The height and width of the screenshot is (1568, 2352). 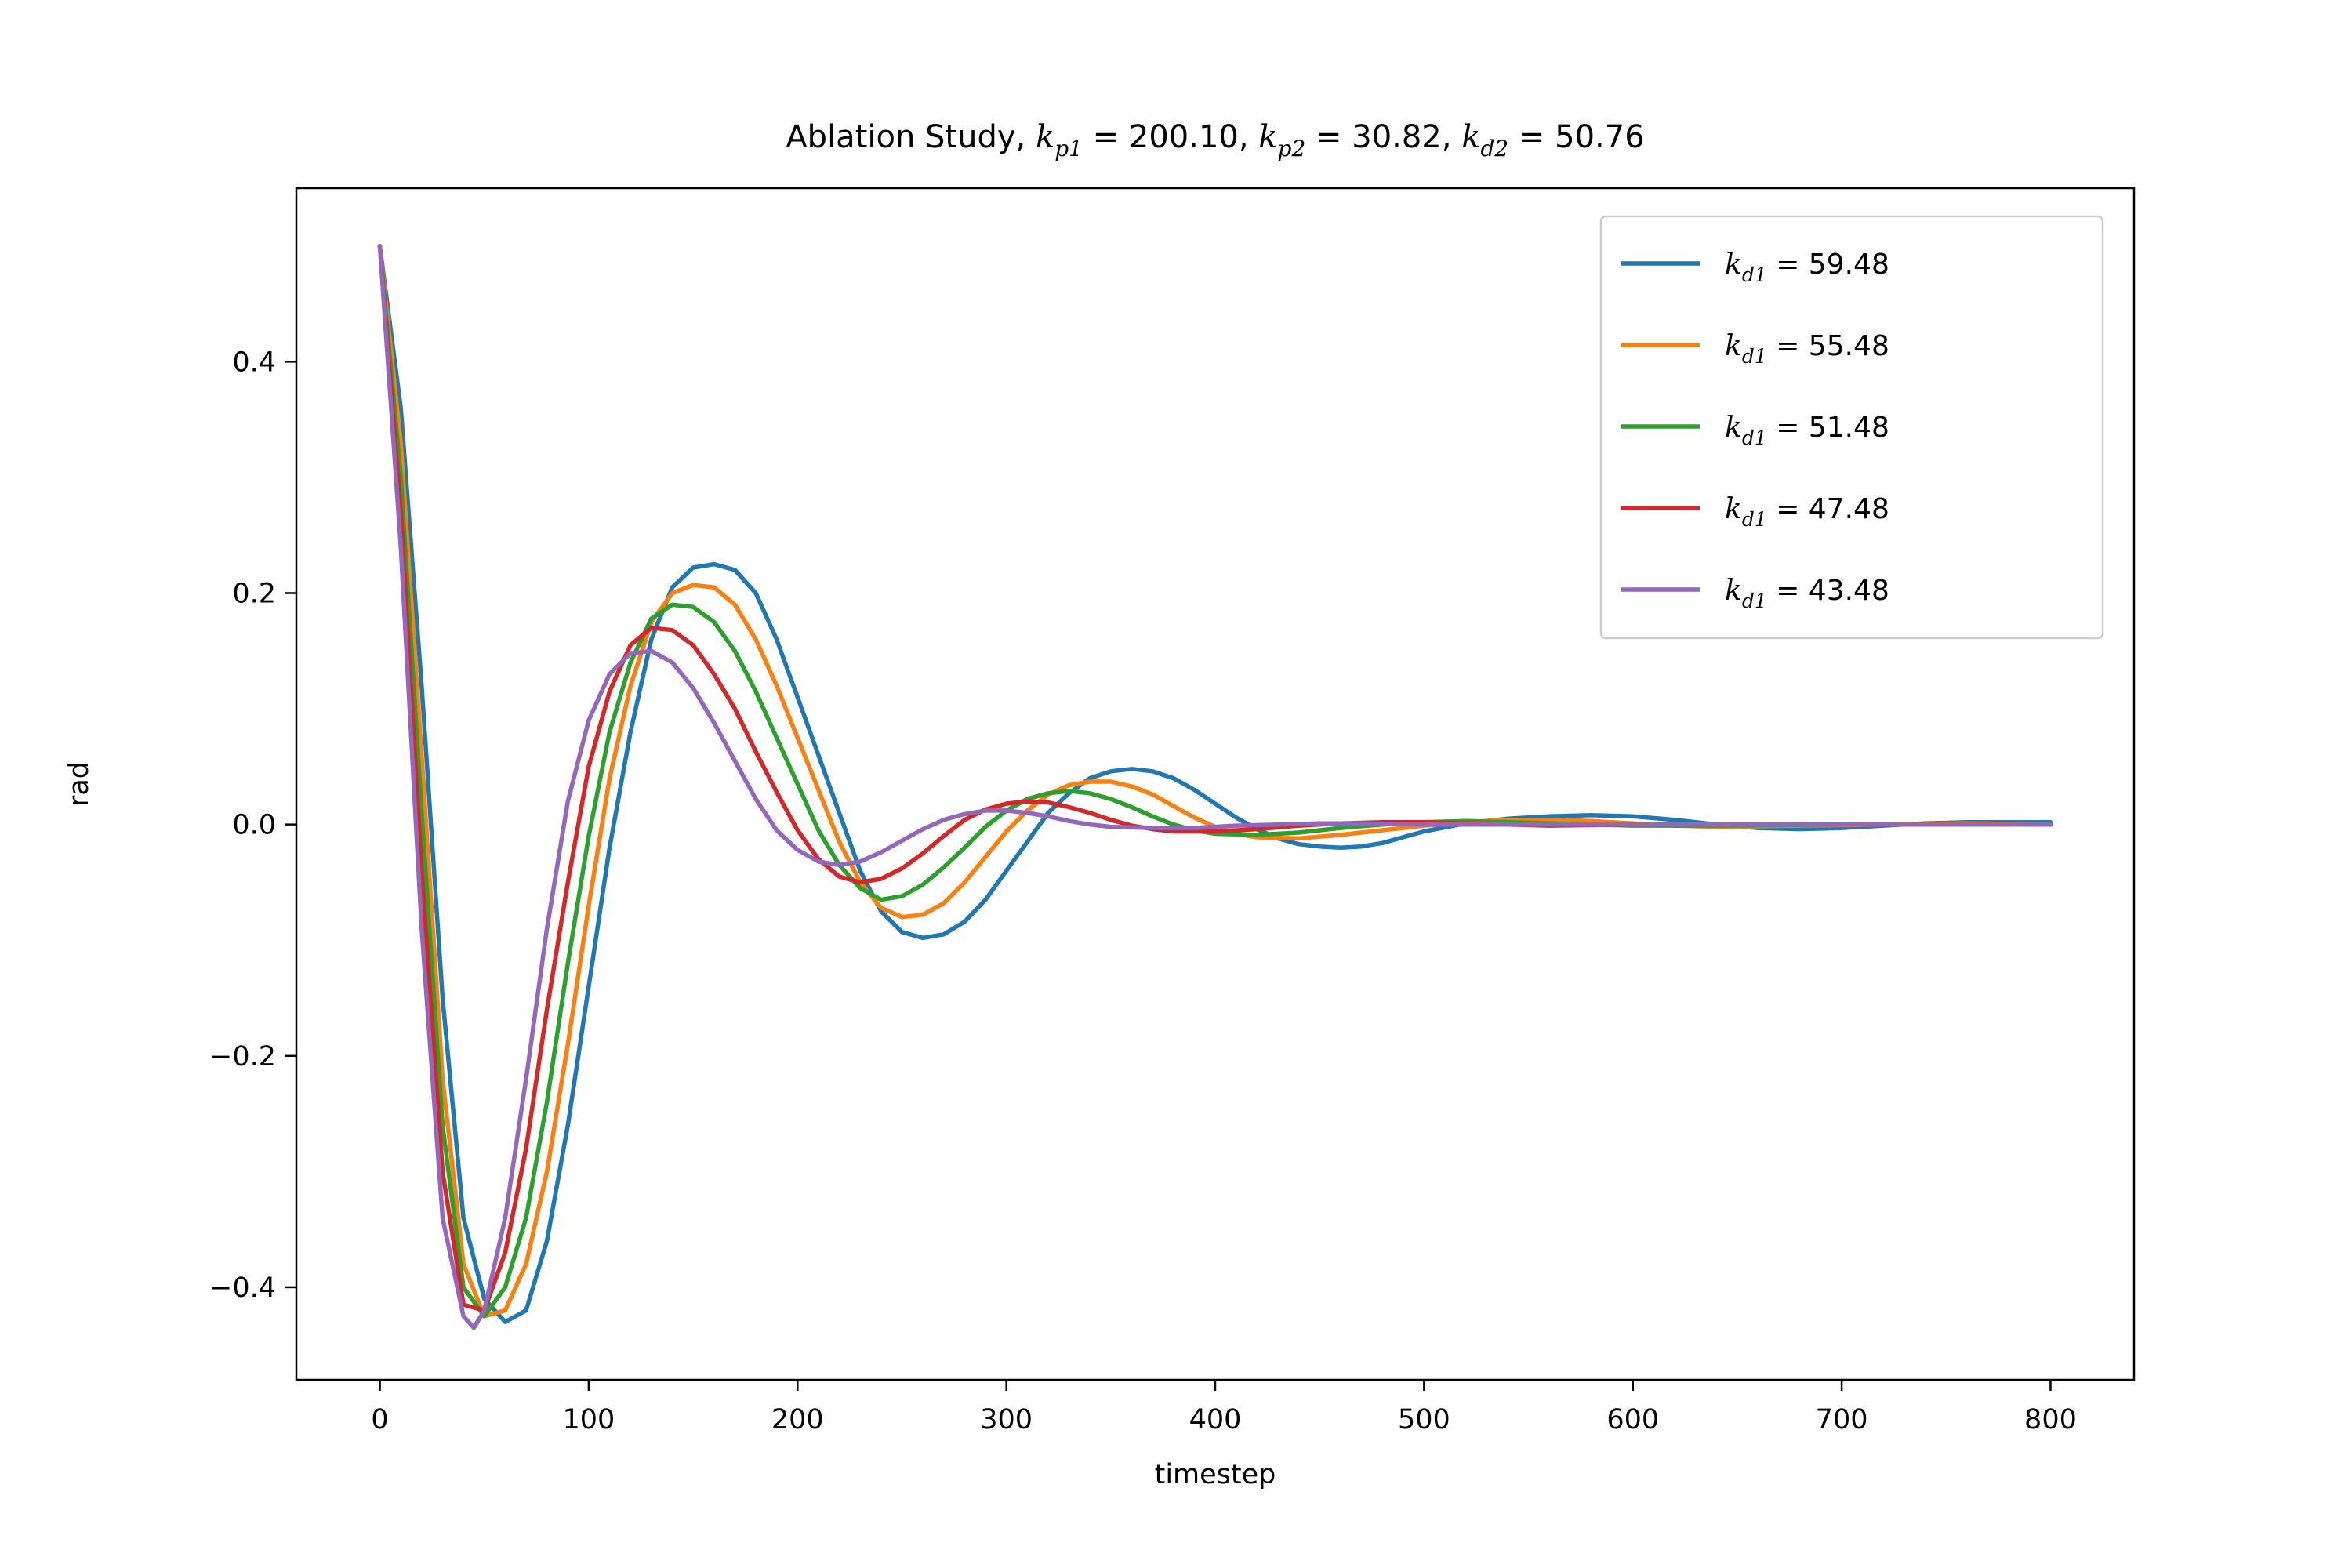 I want to click on y-tick-label: 0.0, so click(x=254, y=825).